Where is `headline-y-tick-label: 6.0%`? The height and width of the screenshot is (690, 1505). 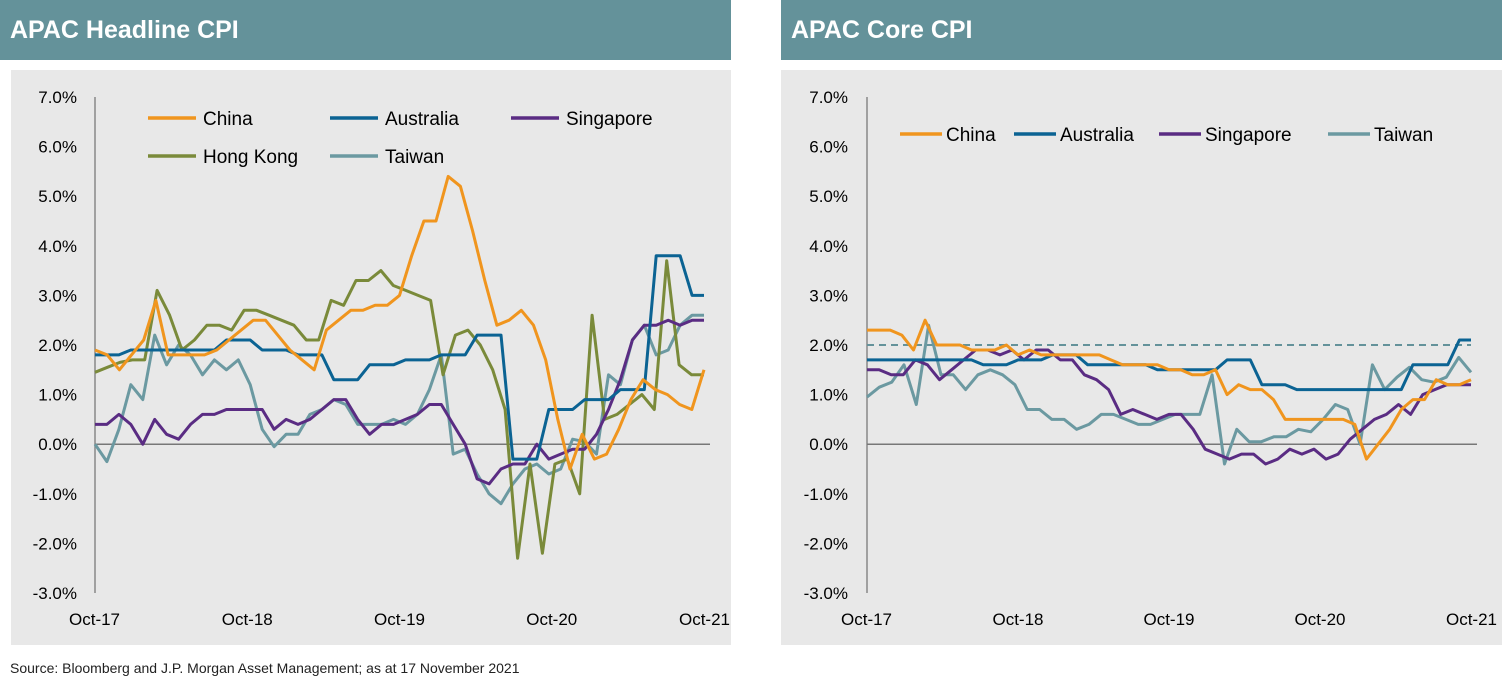 headline-y-tick-label: 6.0% is located at coordinates (57, 147).